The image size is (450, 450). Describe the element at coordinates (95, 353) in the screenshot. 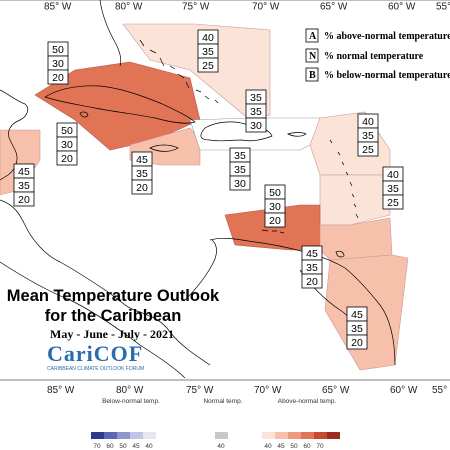

I see `logo-name: CariCOF` at that location.